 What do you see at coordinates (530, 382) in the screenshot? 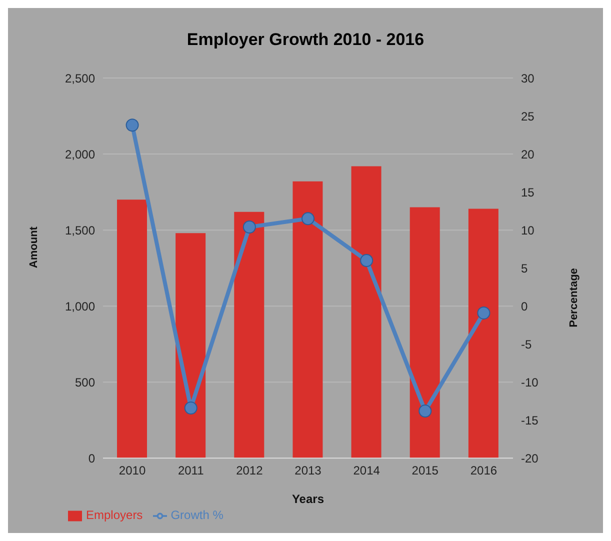
I see `y2-tick-label: -10` at bounding box center [530, 382].